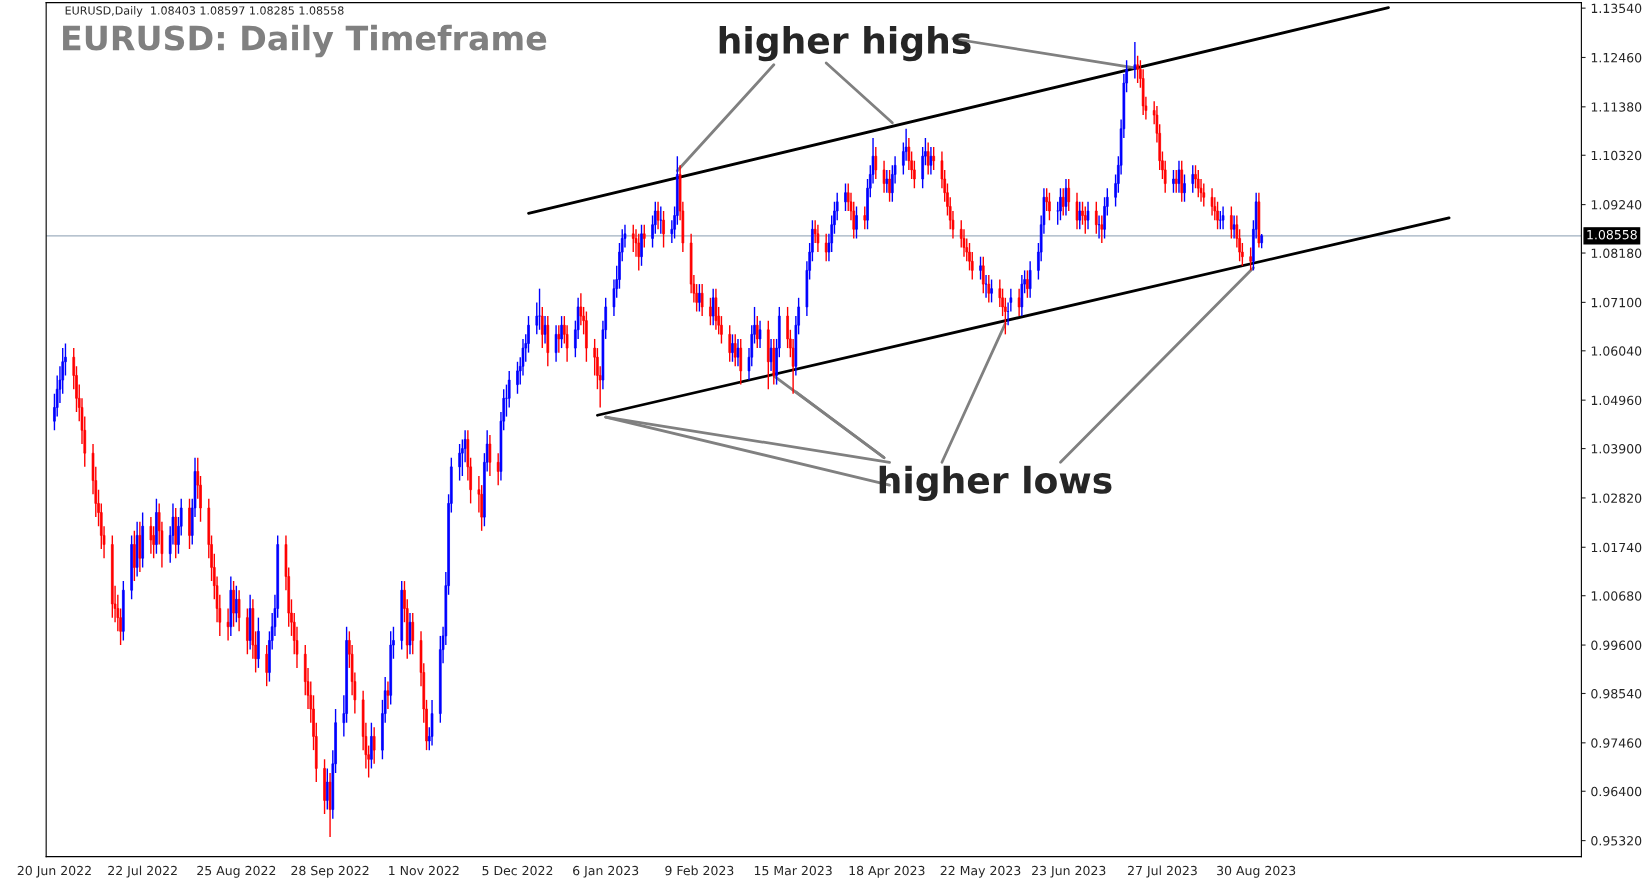 The width and height of the screenshot is (1649, 884). I want to click on y-tick-label: 0.96400, so click(1616, 791).